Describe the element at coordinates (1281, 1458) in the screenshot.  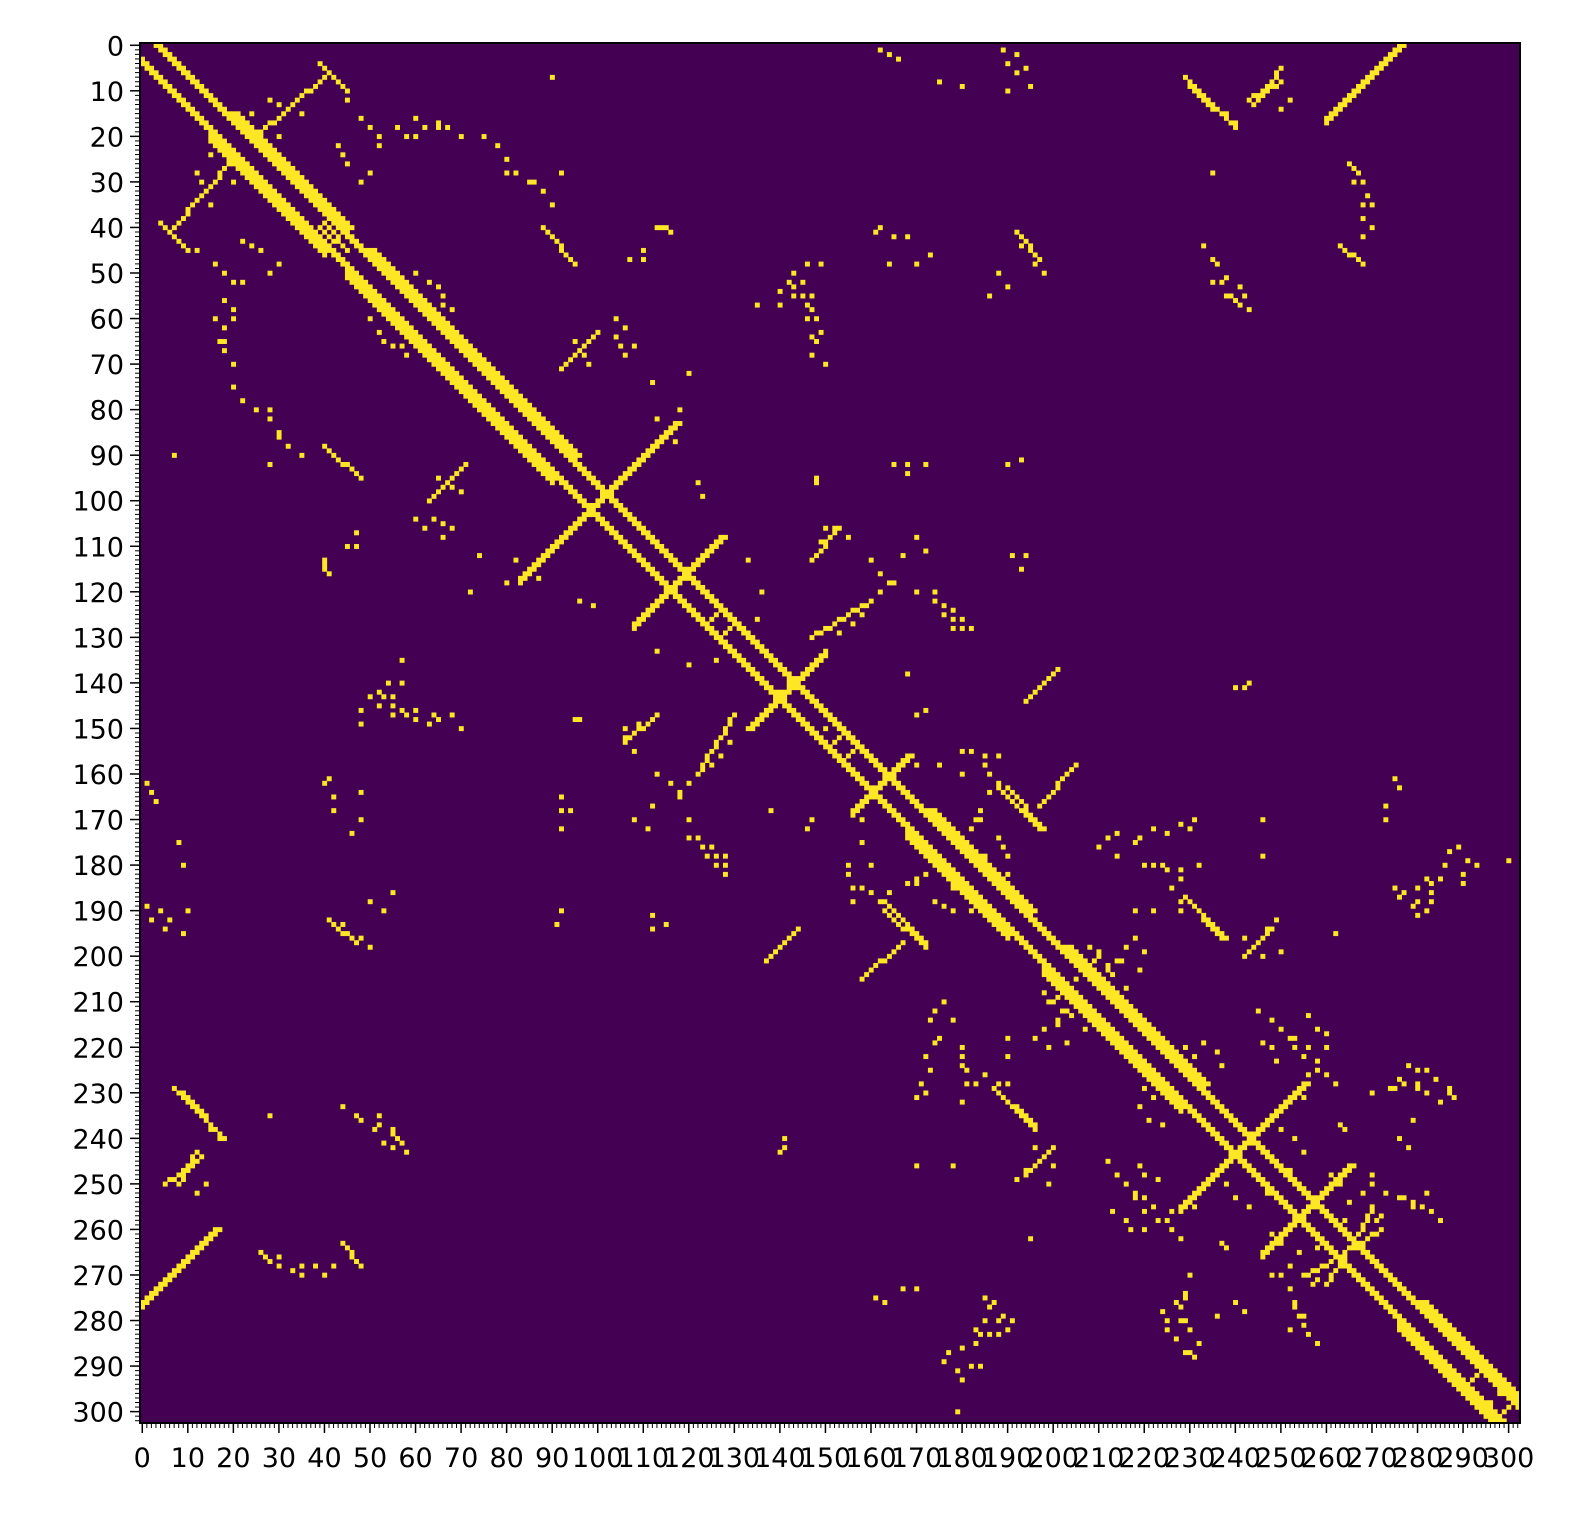
I see `x-tick-label: 250` at that location.